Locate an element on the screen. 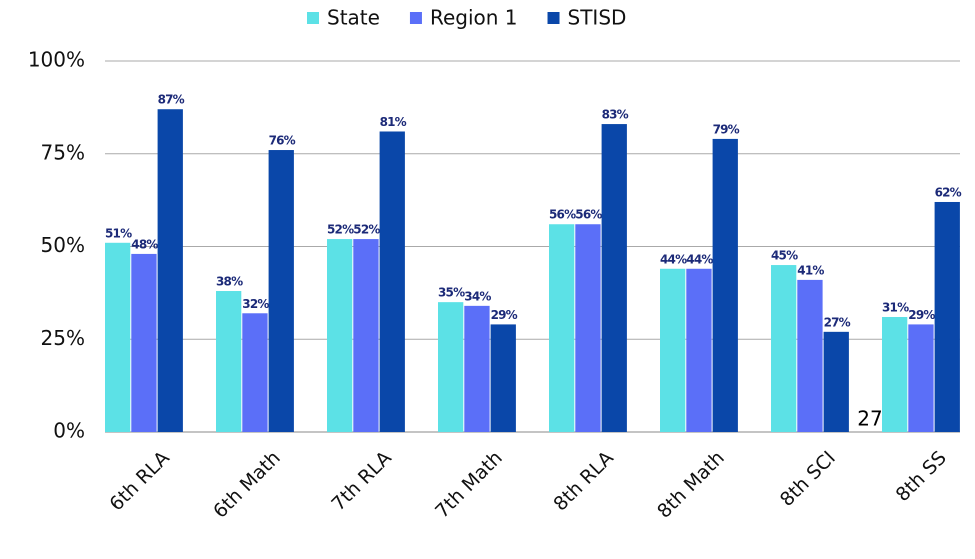 The image size is (975, 559). value-label: 83% is located at coordinates (615, 115).